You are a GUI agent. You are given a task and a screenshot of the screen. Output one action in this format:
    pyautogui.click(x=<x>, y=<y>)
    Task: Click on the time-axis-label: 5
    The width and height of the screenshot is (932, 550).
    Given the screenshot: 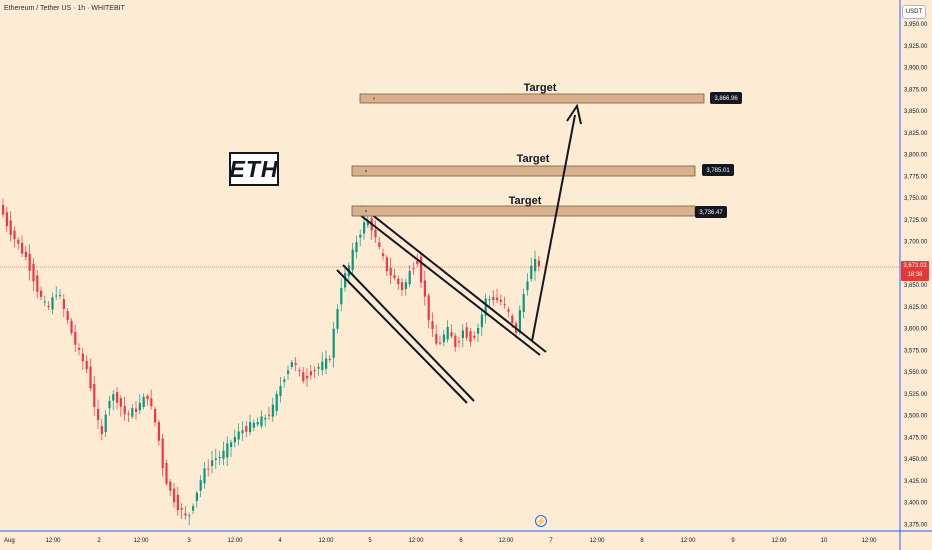 What is the action you would take?
    pyautogui.click(x=370, y=541)
    